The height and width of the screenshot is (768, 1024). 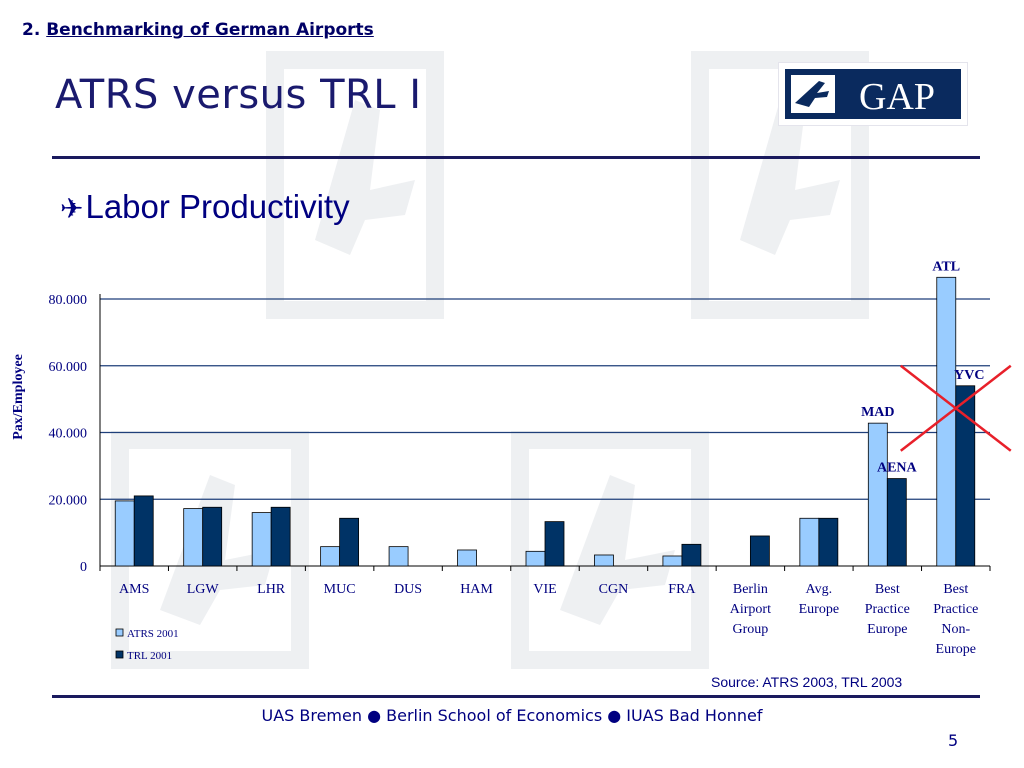 What do you see at coordinates (750, 609) in the screenshot?
I see `x-tick-label: Airport` at bounding box center [750, 609].